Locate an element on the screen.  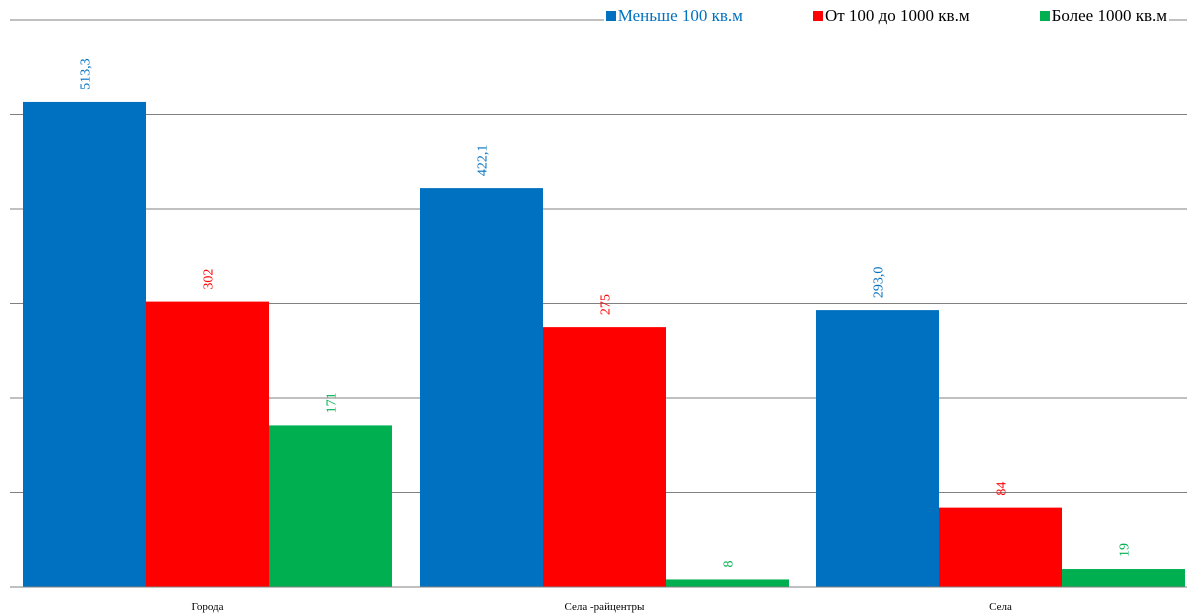
legend-item-series-2: От 100 до 1000 кв.м is located at coordinates (891, 16).